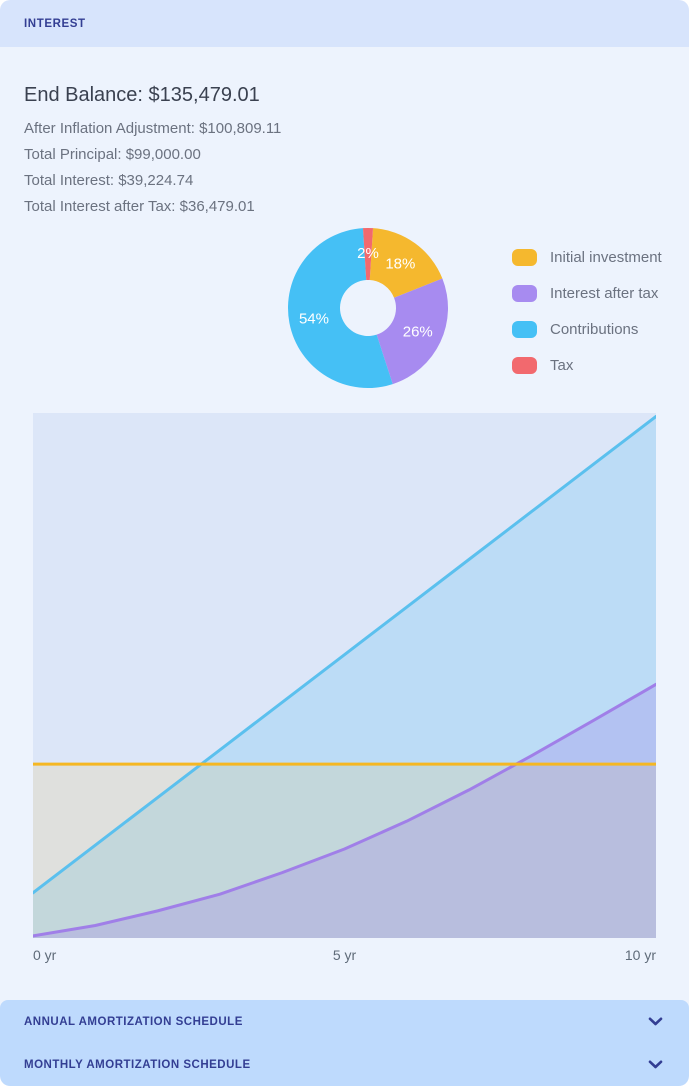  Describe the element at coordinates (340, 308) in the screenshot. I see `pie-slice-contributions` at that location.